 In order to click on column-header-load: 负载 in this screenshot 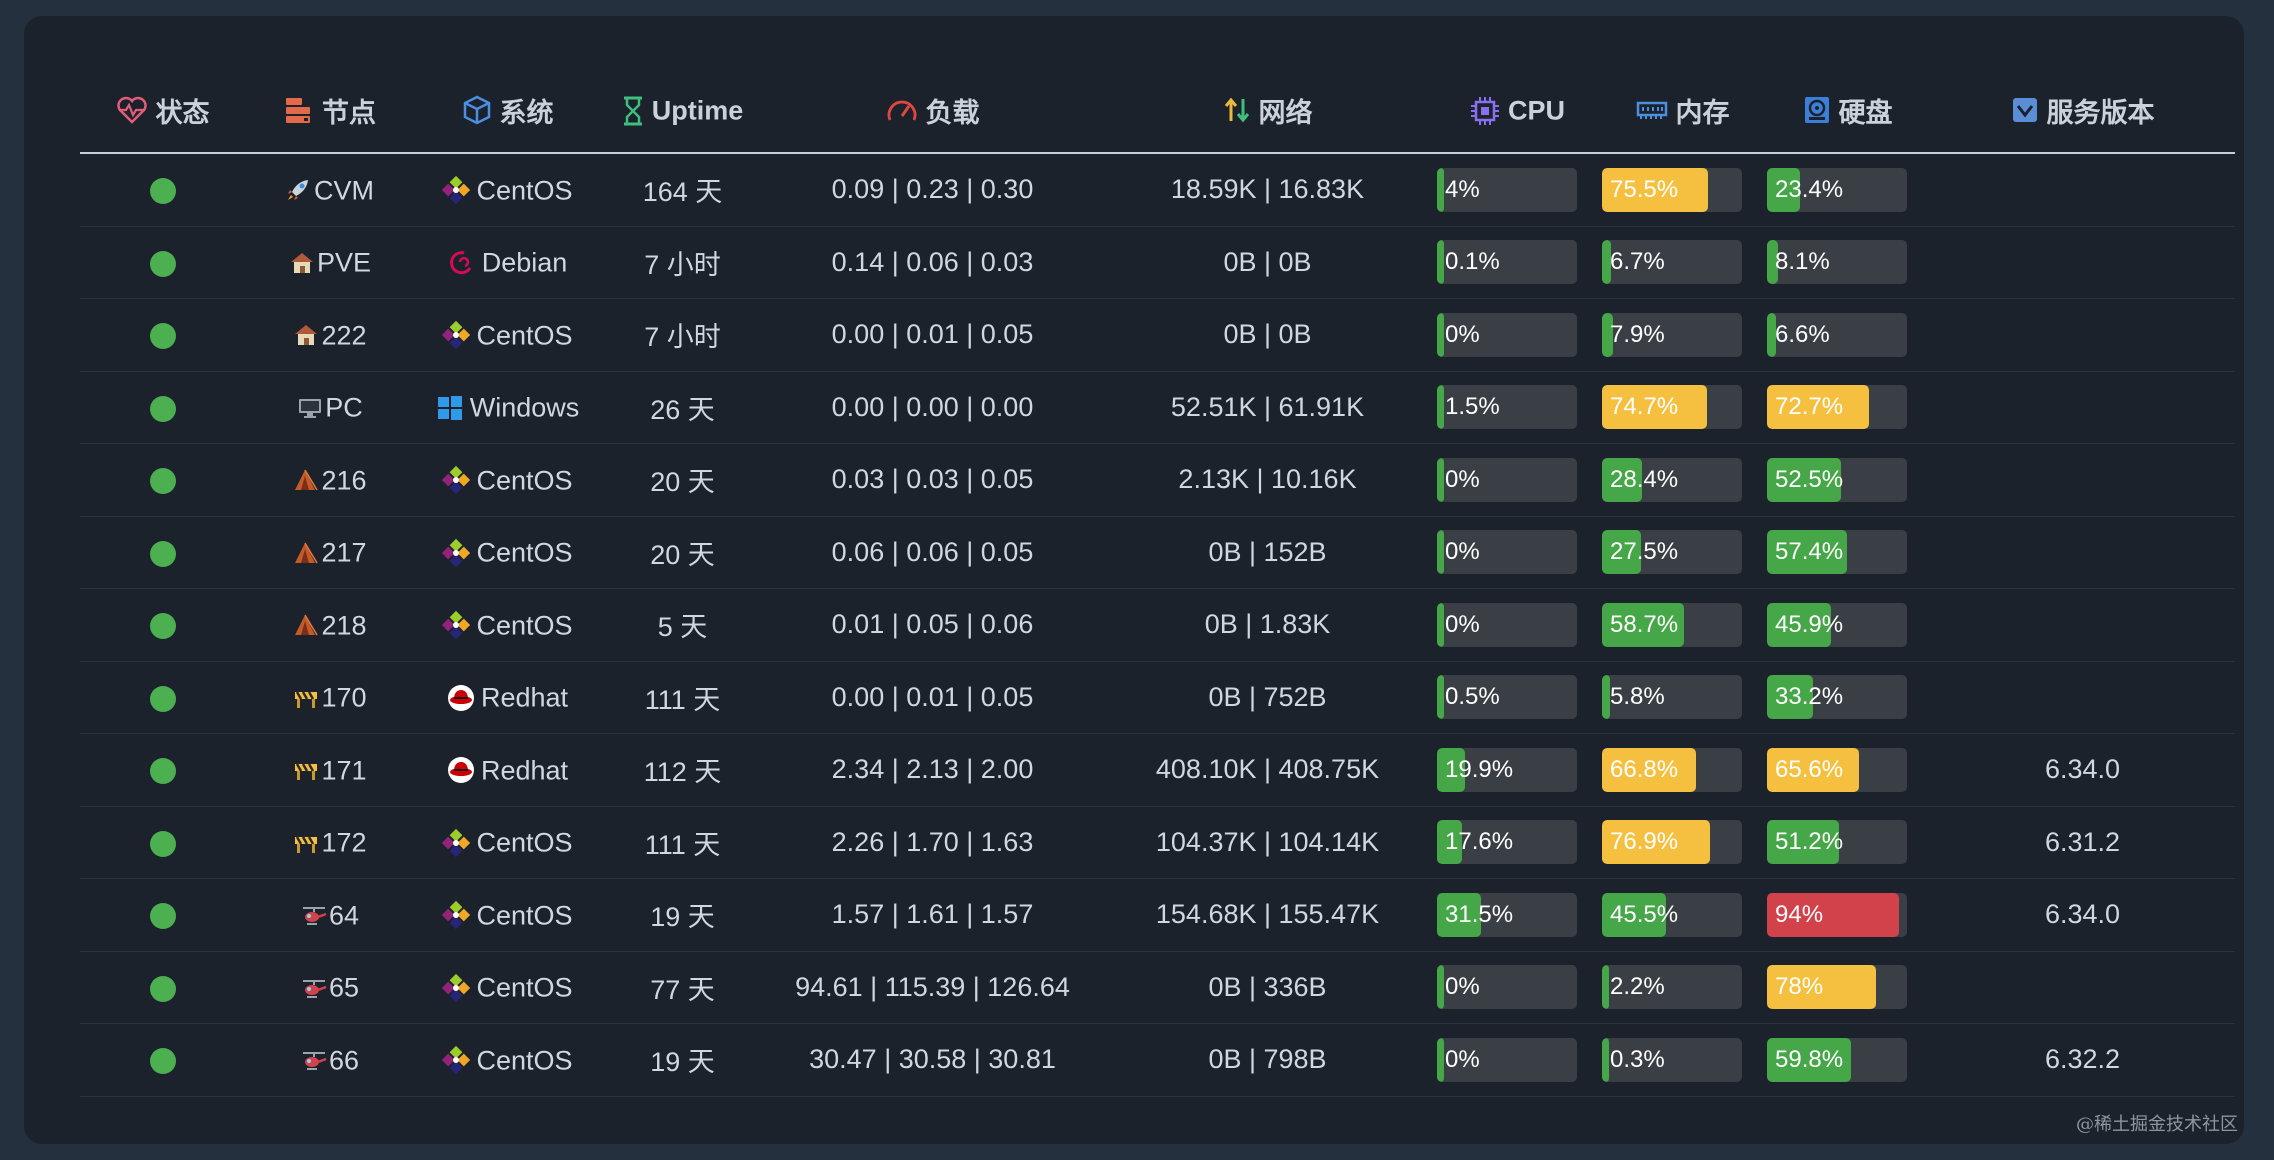, I will do `click(932, 111)`.